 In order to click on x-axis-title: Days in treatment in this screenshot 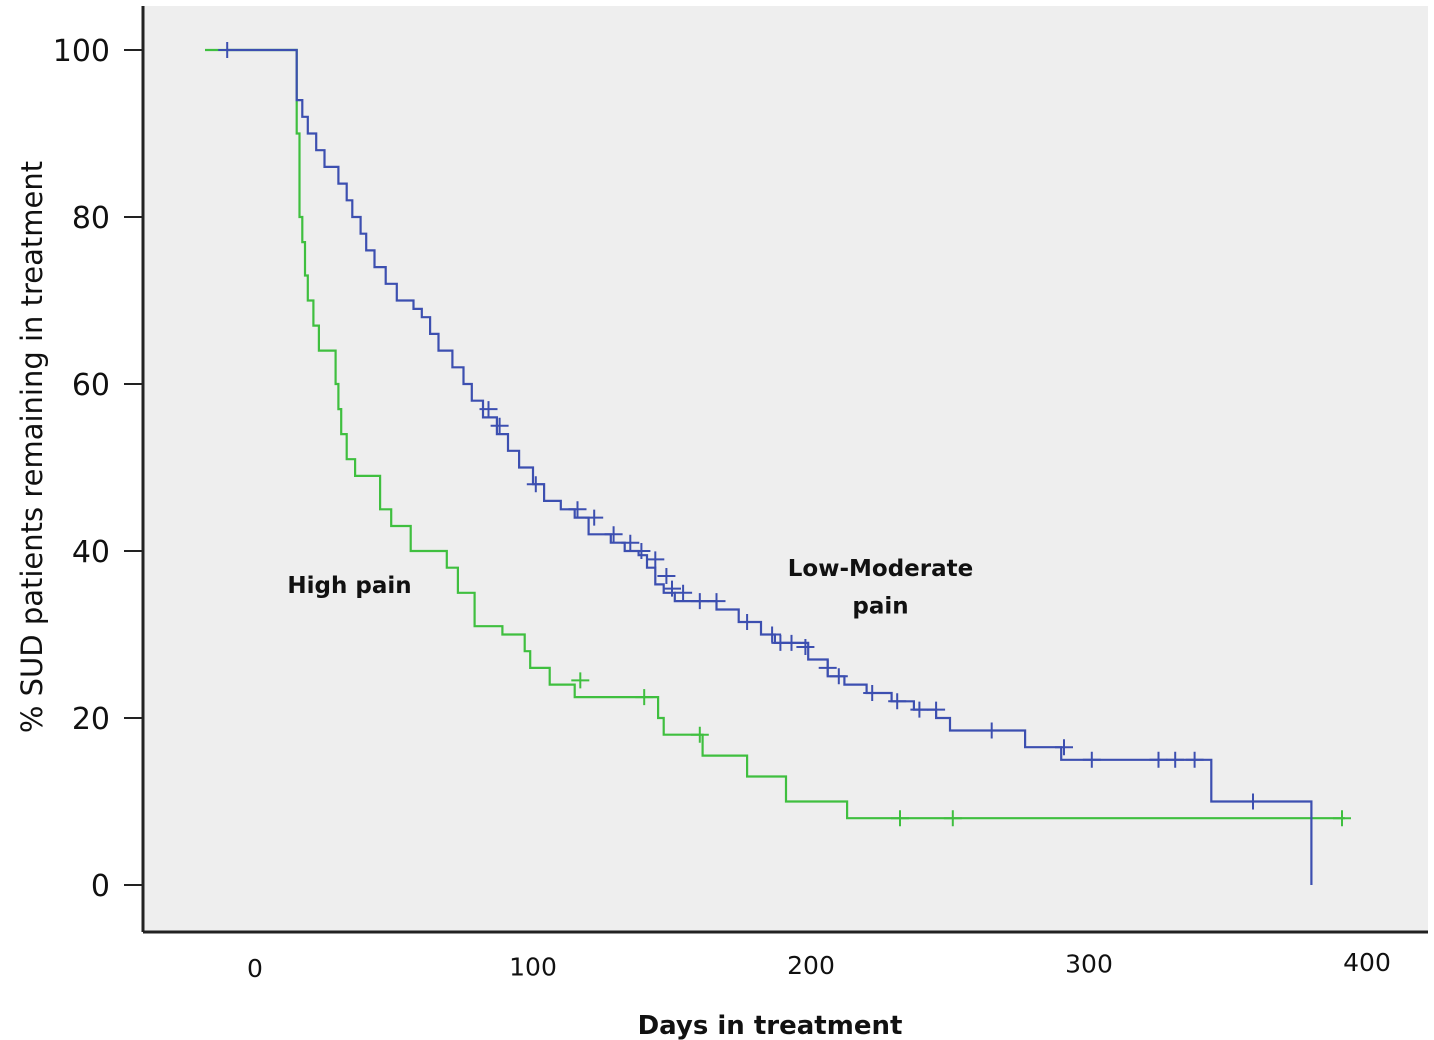, I will do `click(770, 1025)`.